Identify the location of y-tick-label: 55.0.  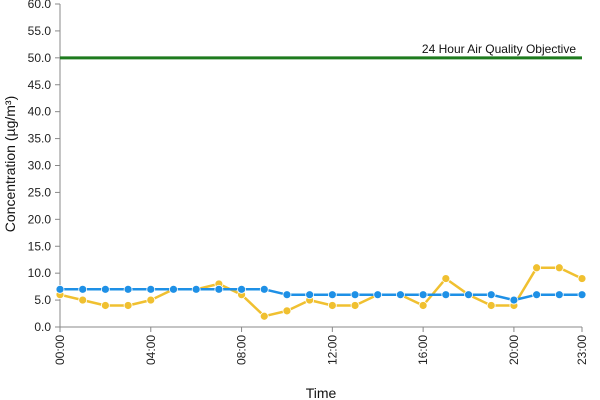
(40, 31).